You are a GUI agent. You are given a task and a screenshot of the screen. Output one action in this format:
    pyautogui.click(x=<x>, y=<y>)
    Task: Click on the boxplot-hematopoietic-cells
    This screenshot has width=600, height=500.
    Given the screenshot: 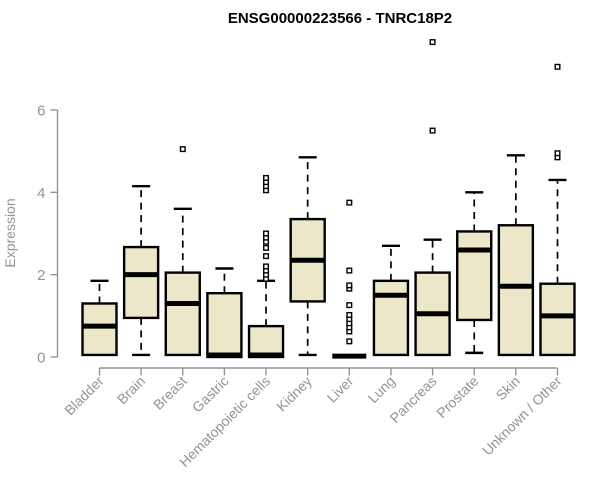 What is the action you would take?
    pyautogui.click(x=266, y=266)
    